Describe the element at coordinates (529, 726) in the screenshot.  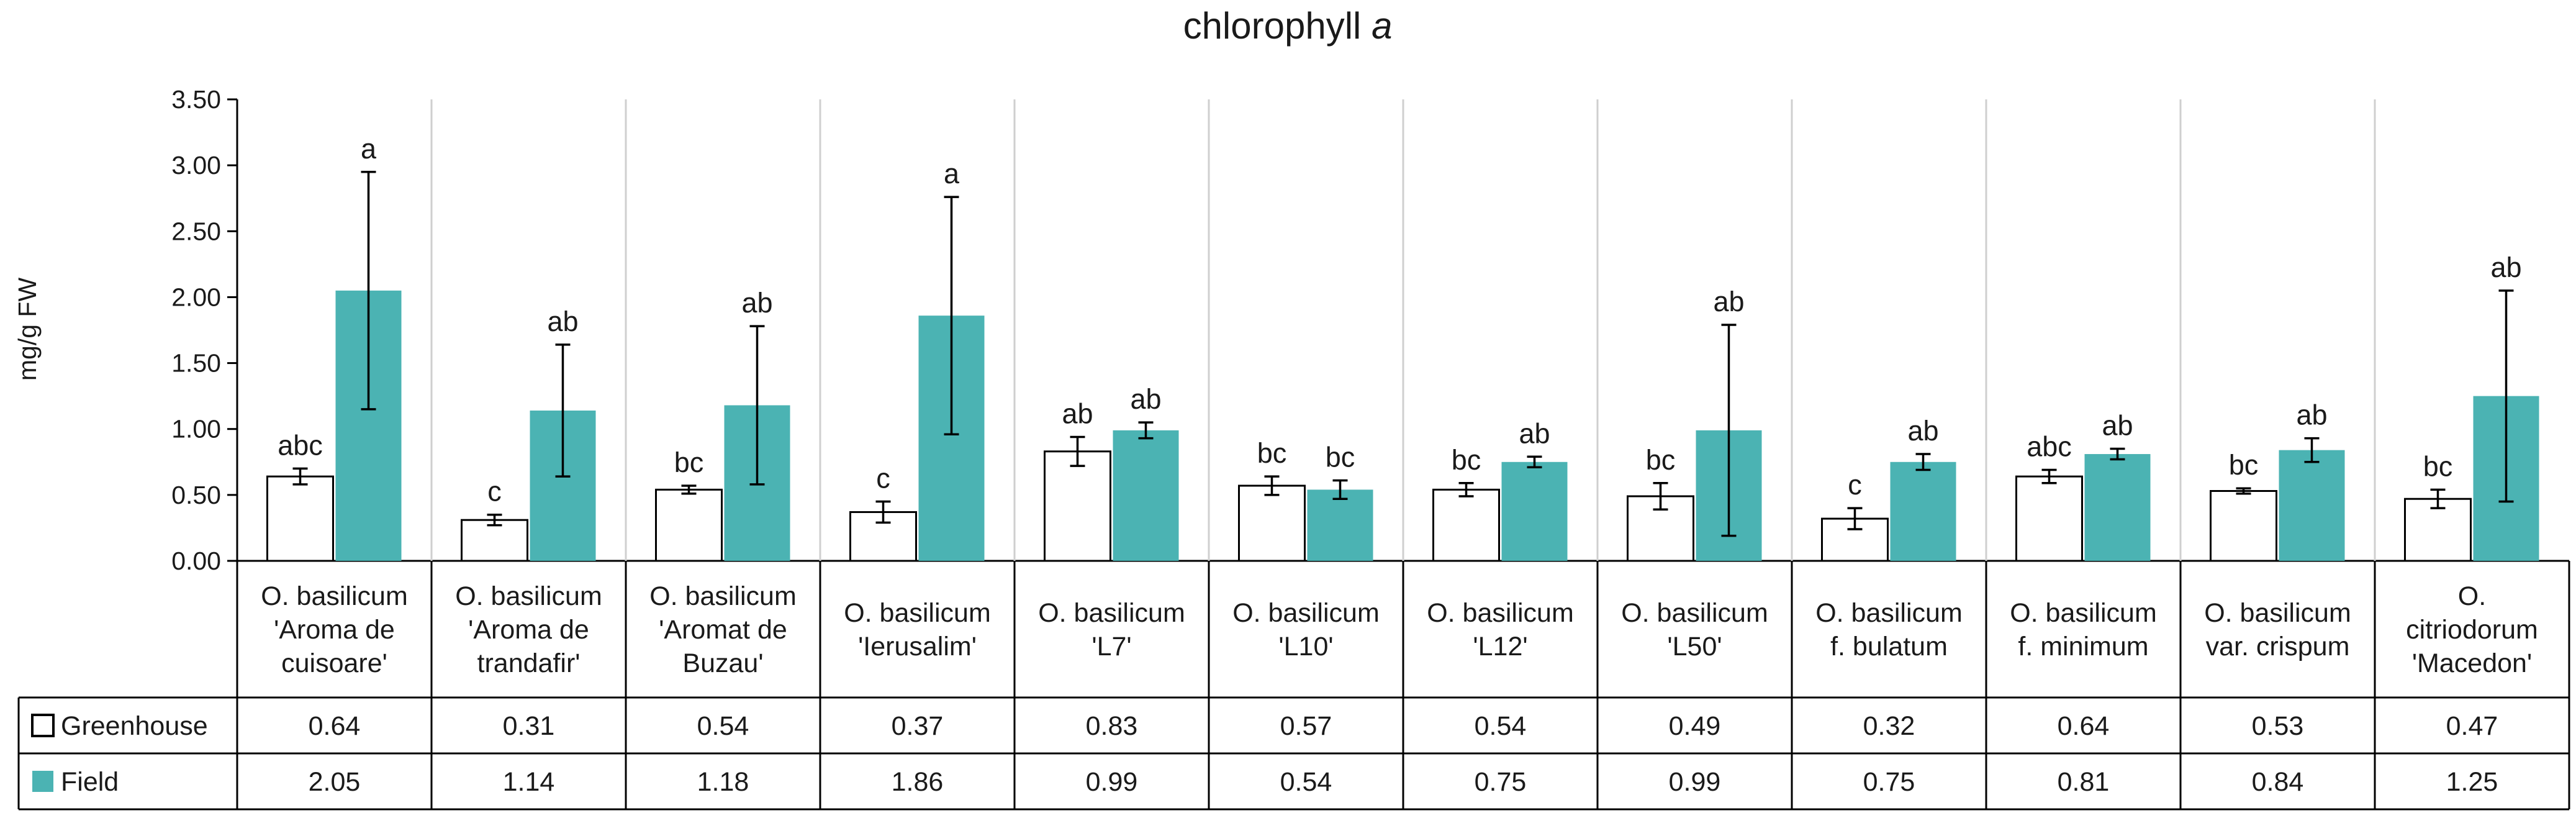
I see `greenhouse-value-cell: 0.31` at that location.